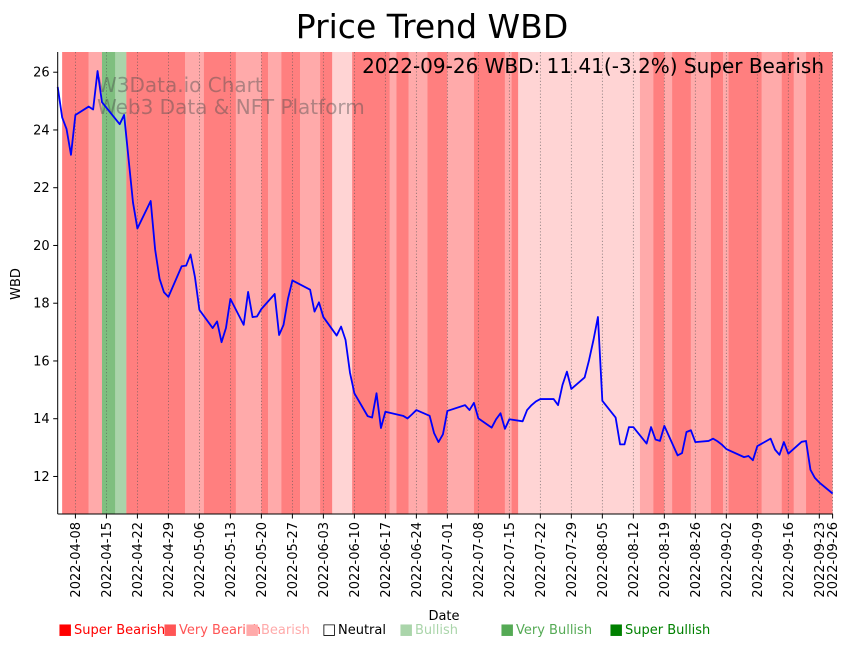  I want to click on y-tick-label: 16, so click(41, 361).